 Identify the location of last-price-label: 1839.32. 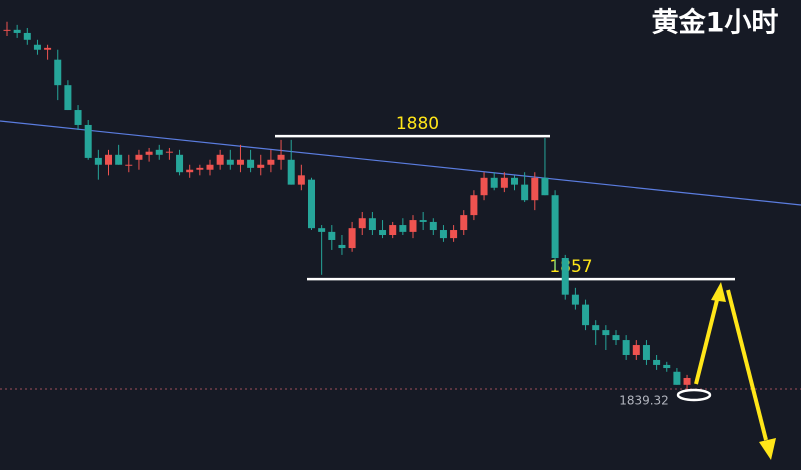
(644, 401).